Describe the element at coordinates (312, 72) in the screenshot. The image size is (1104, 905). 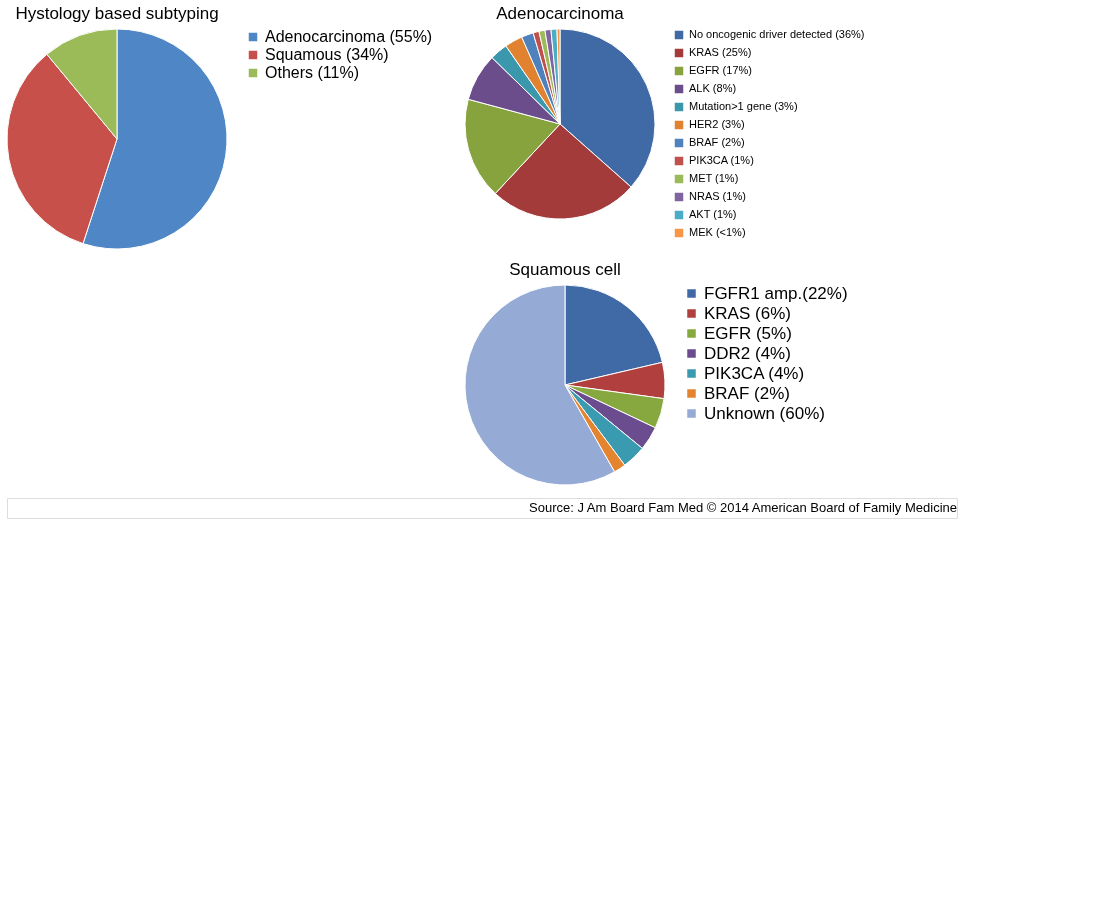
I see `legend-label: Others (11%)` at that location.